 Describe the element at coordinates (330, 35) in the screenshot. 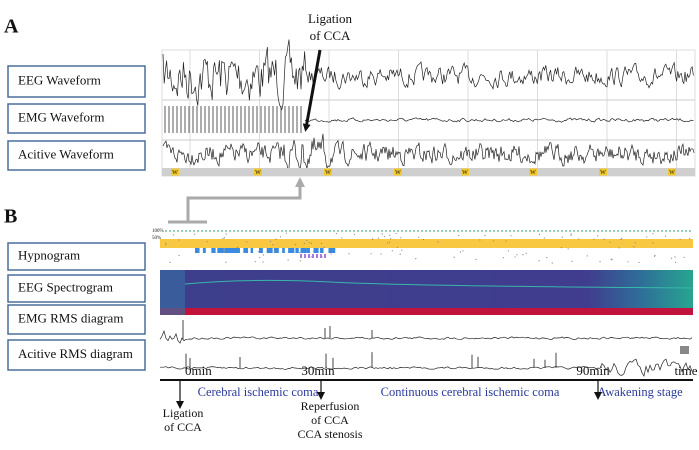

I see `annotation: of CCA` at that location.